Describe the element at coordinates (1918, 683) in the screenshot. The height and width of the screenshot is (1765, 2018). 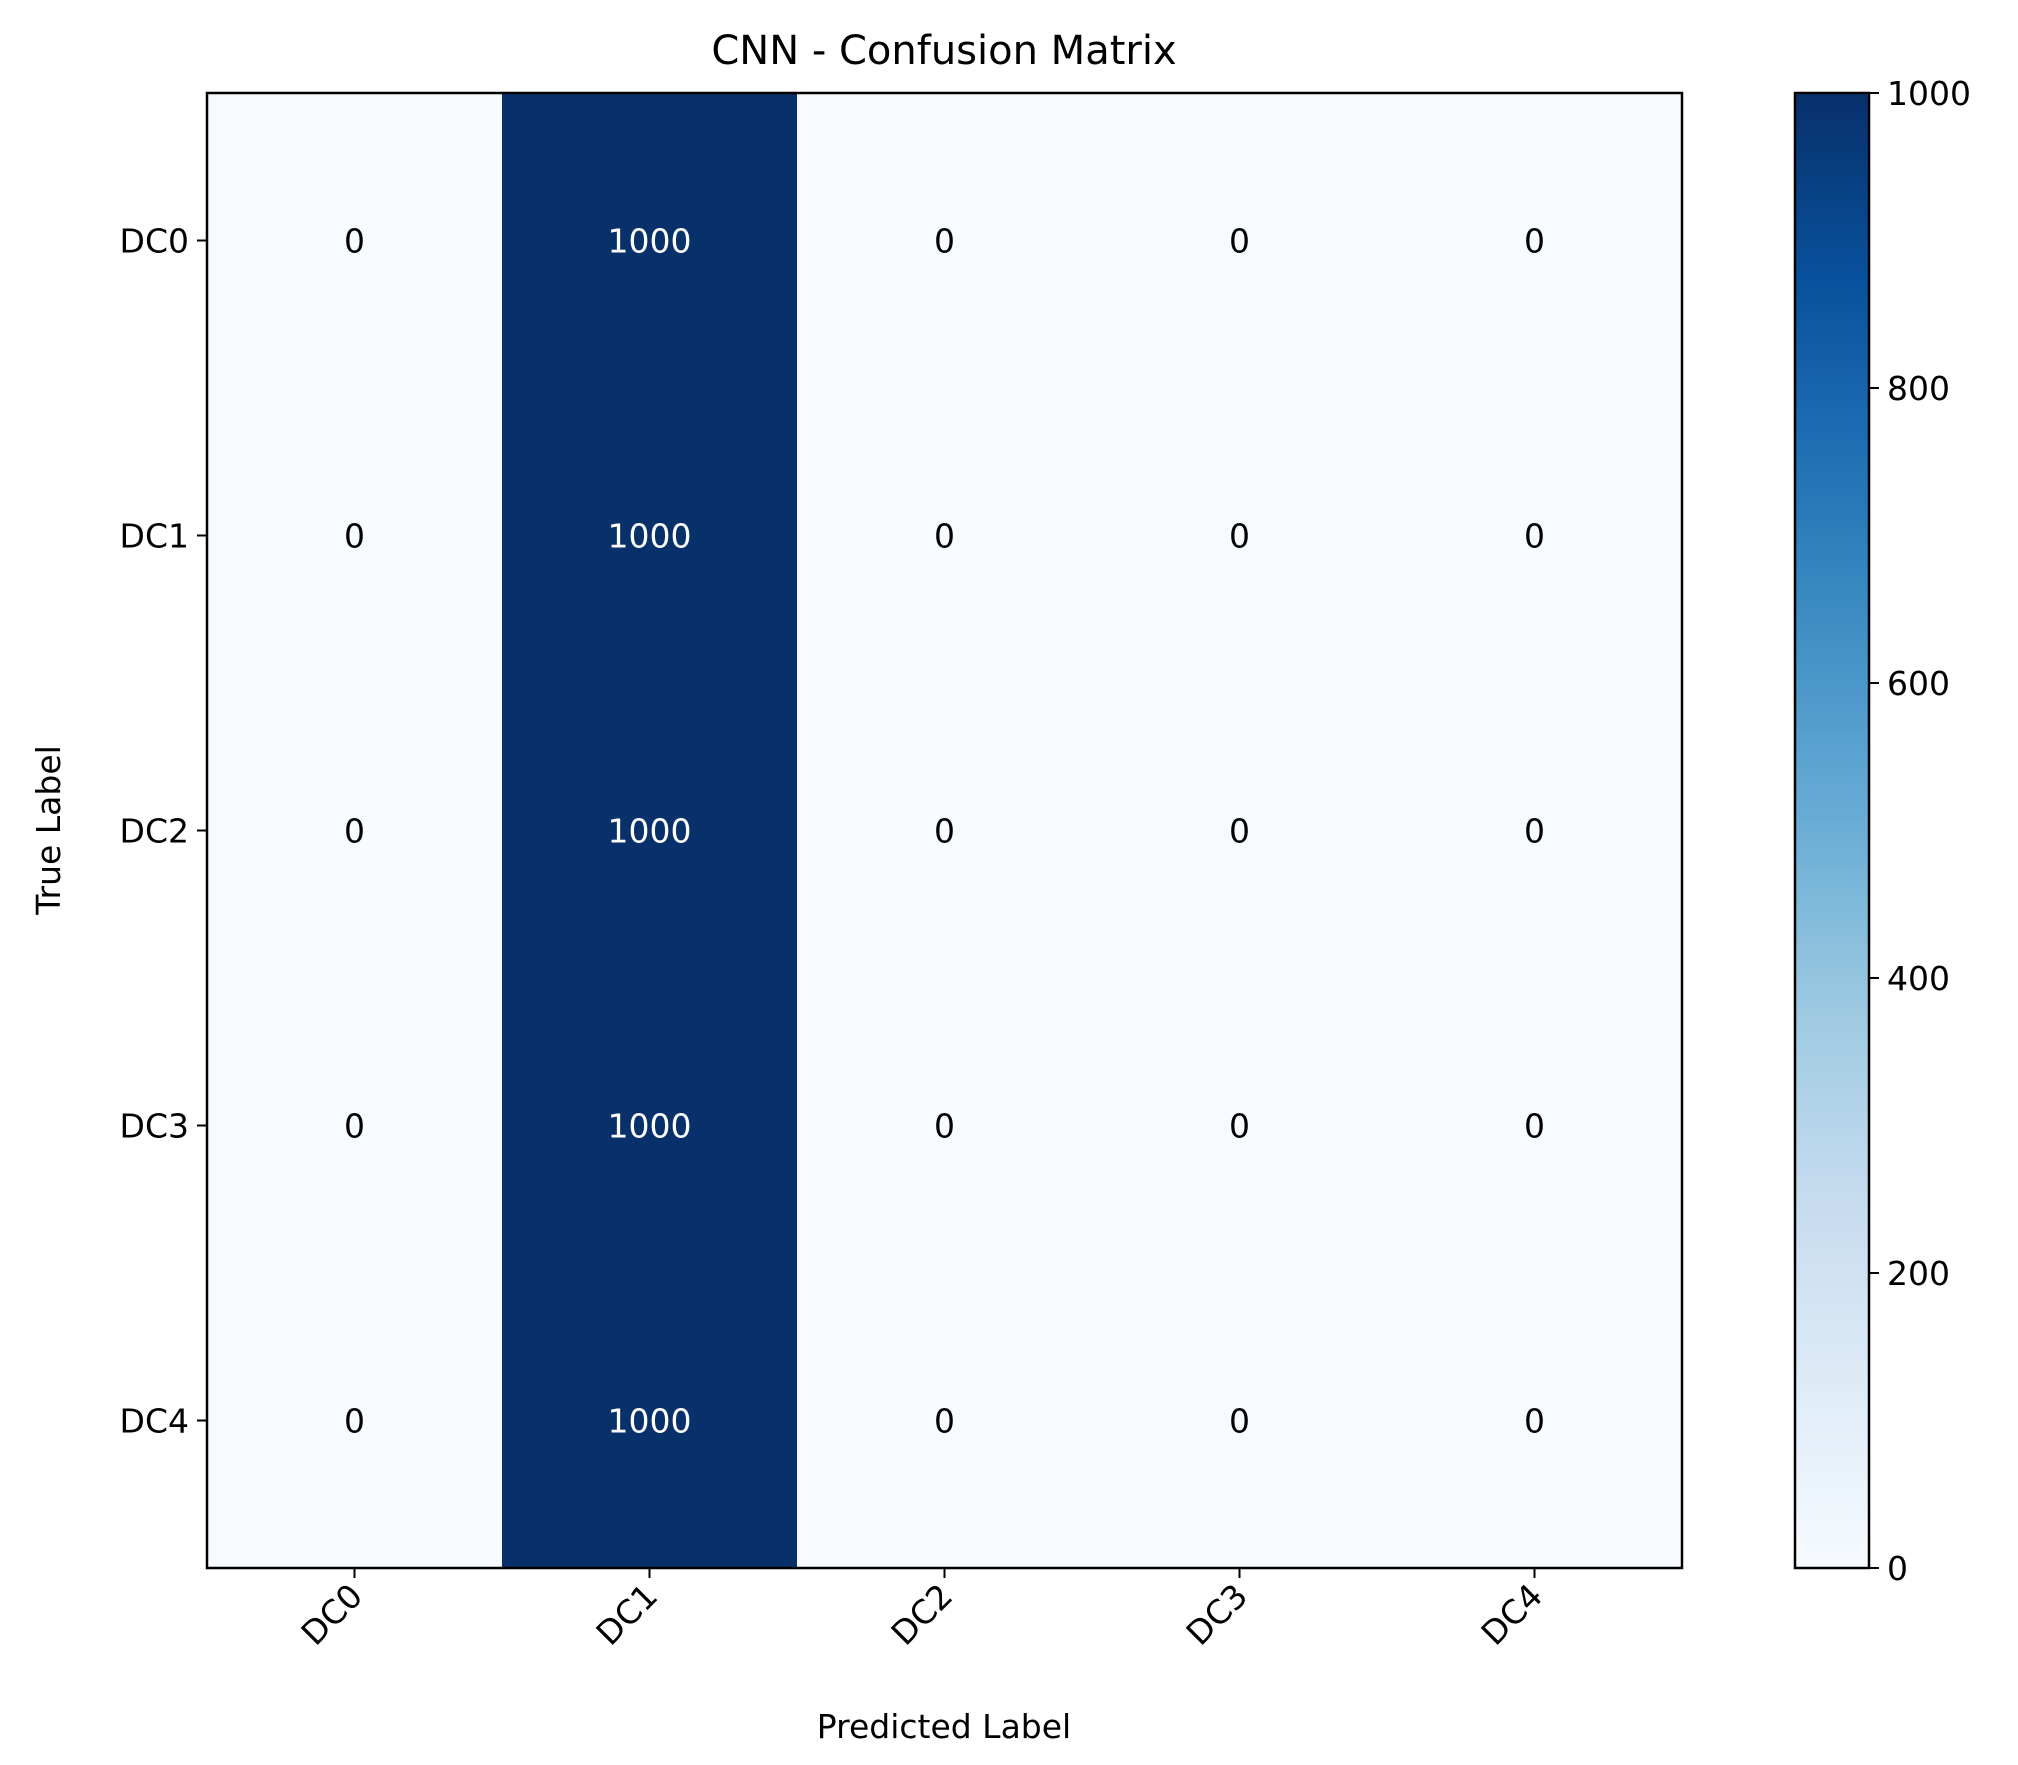
I see `colorbar-tick-label: 600` at that location.